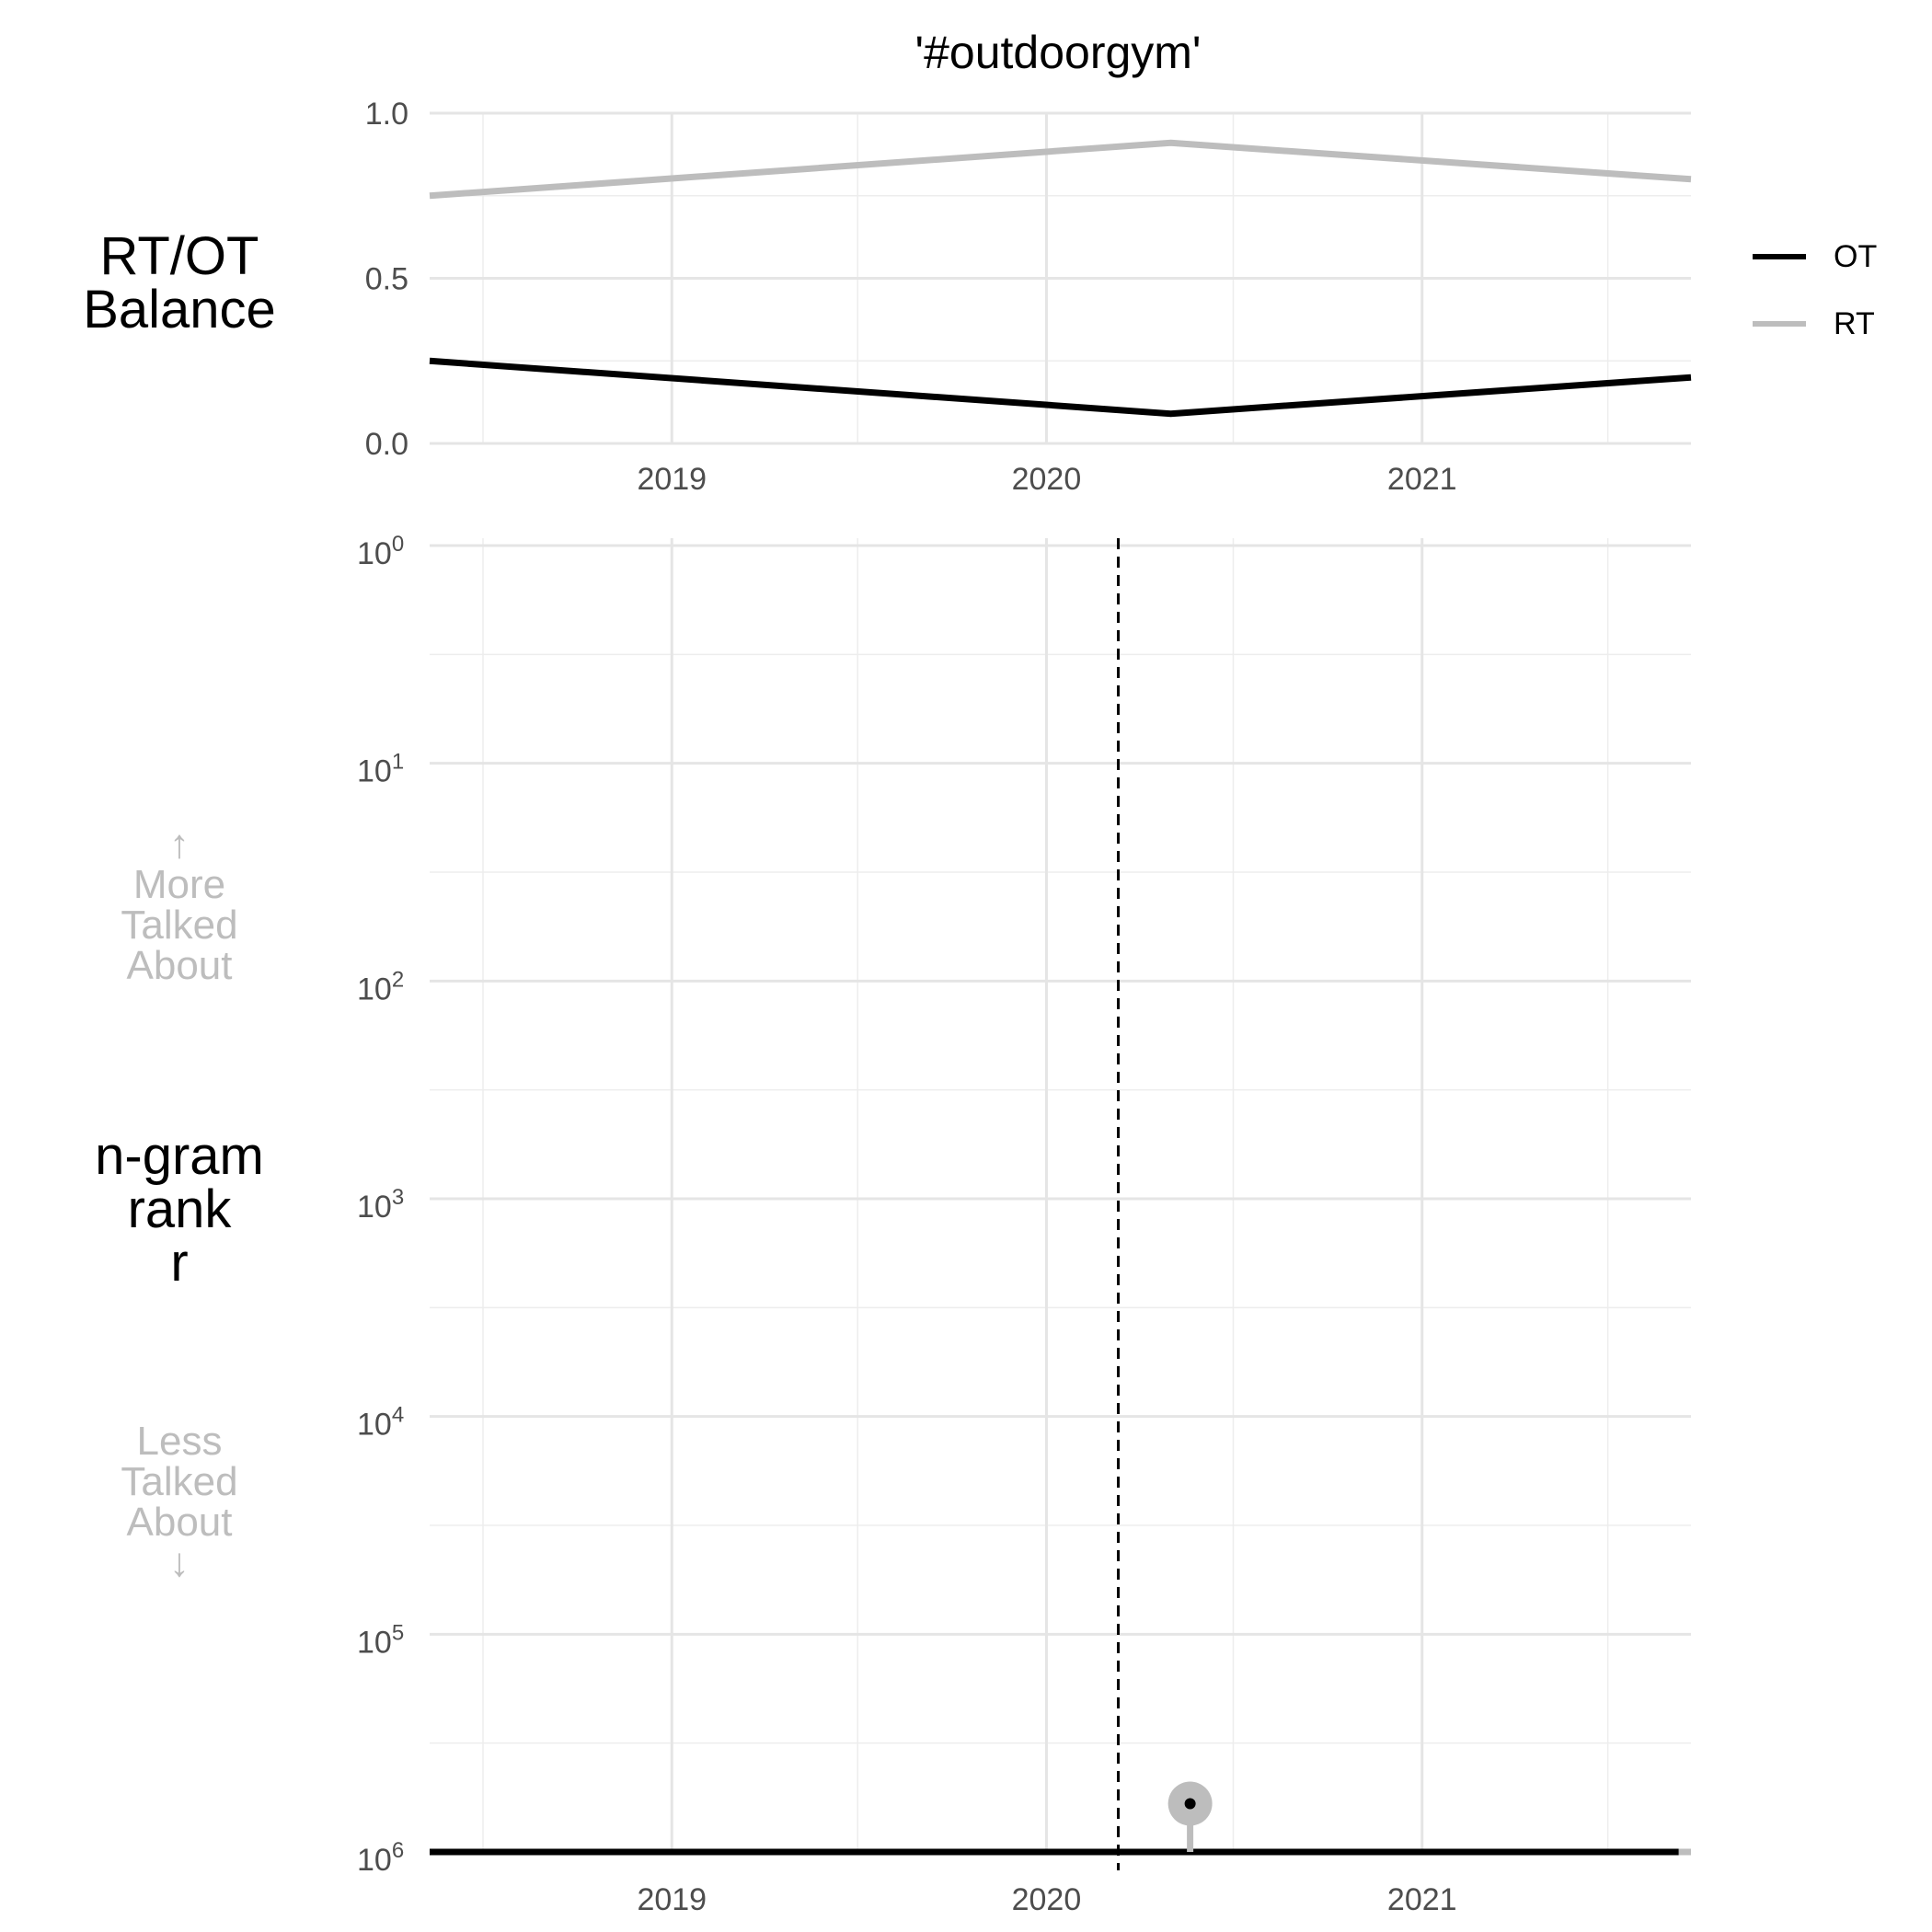  What do you see at coordinates (179, 1502) in the screenshot?
I see `less-talked-about-label: Less Talked About ↓` at bounding box center [179, 1502].